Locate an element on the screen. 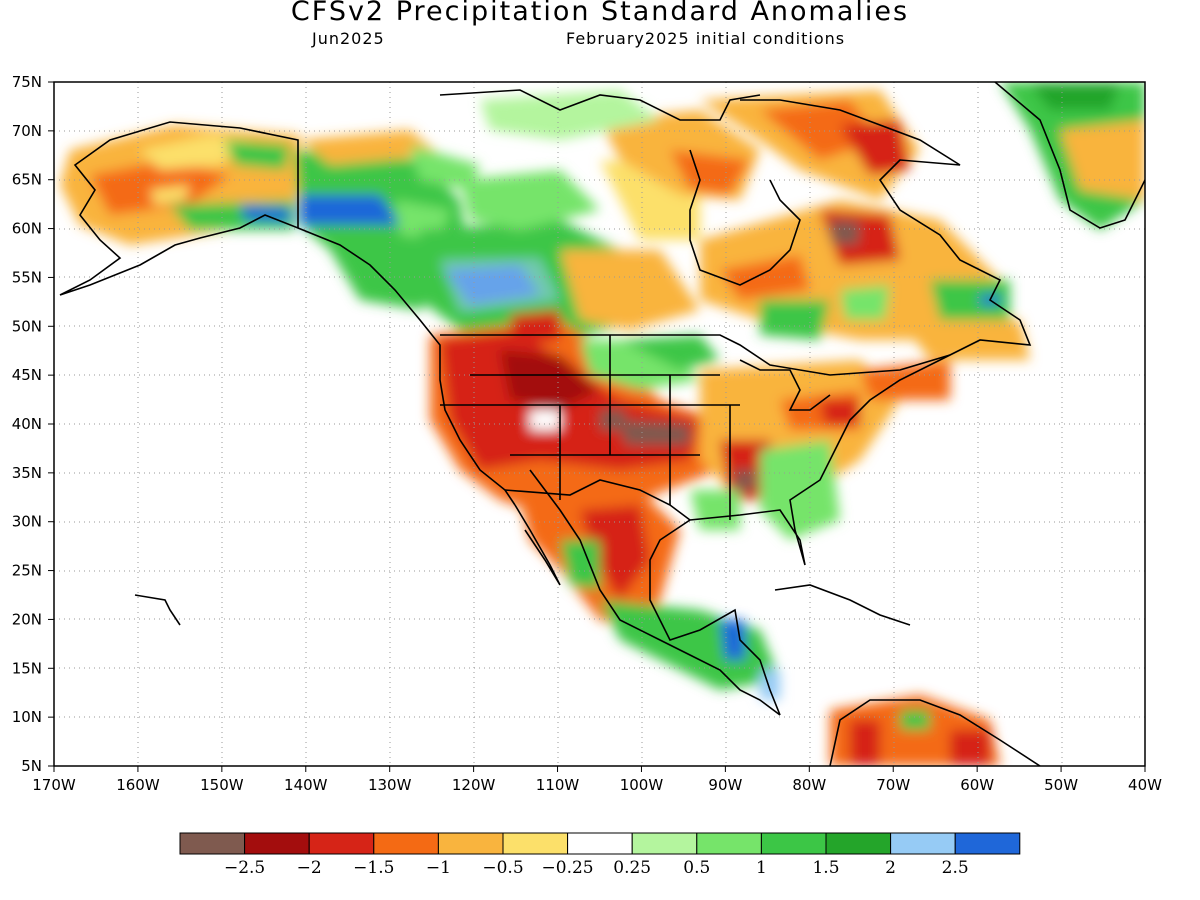 Image resolution: width=1200 pixels, height=900 pixels. lon-tick-label: 130W is located at coordinates (390, 785).